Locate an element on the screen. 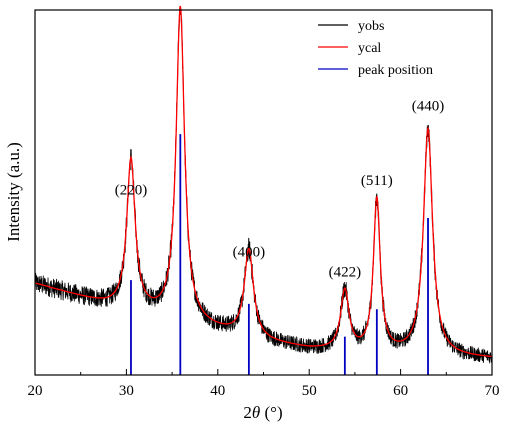 The width and height of the screenshot is (505, 427). x-axis: 20 30 40 50 60 70 is located at coordinates (264, 384).